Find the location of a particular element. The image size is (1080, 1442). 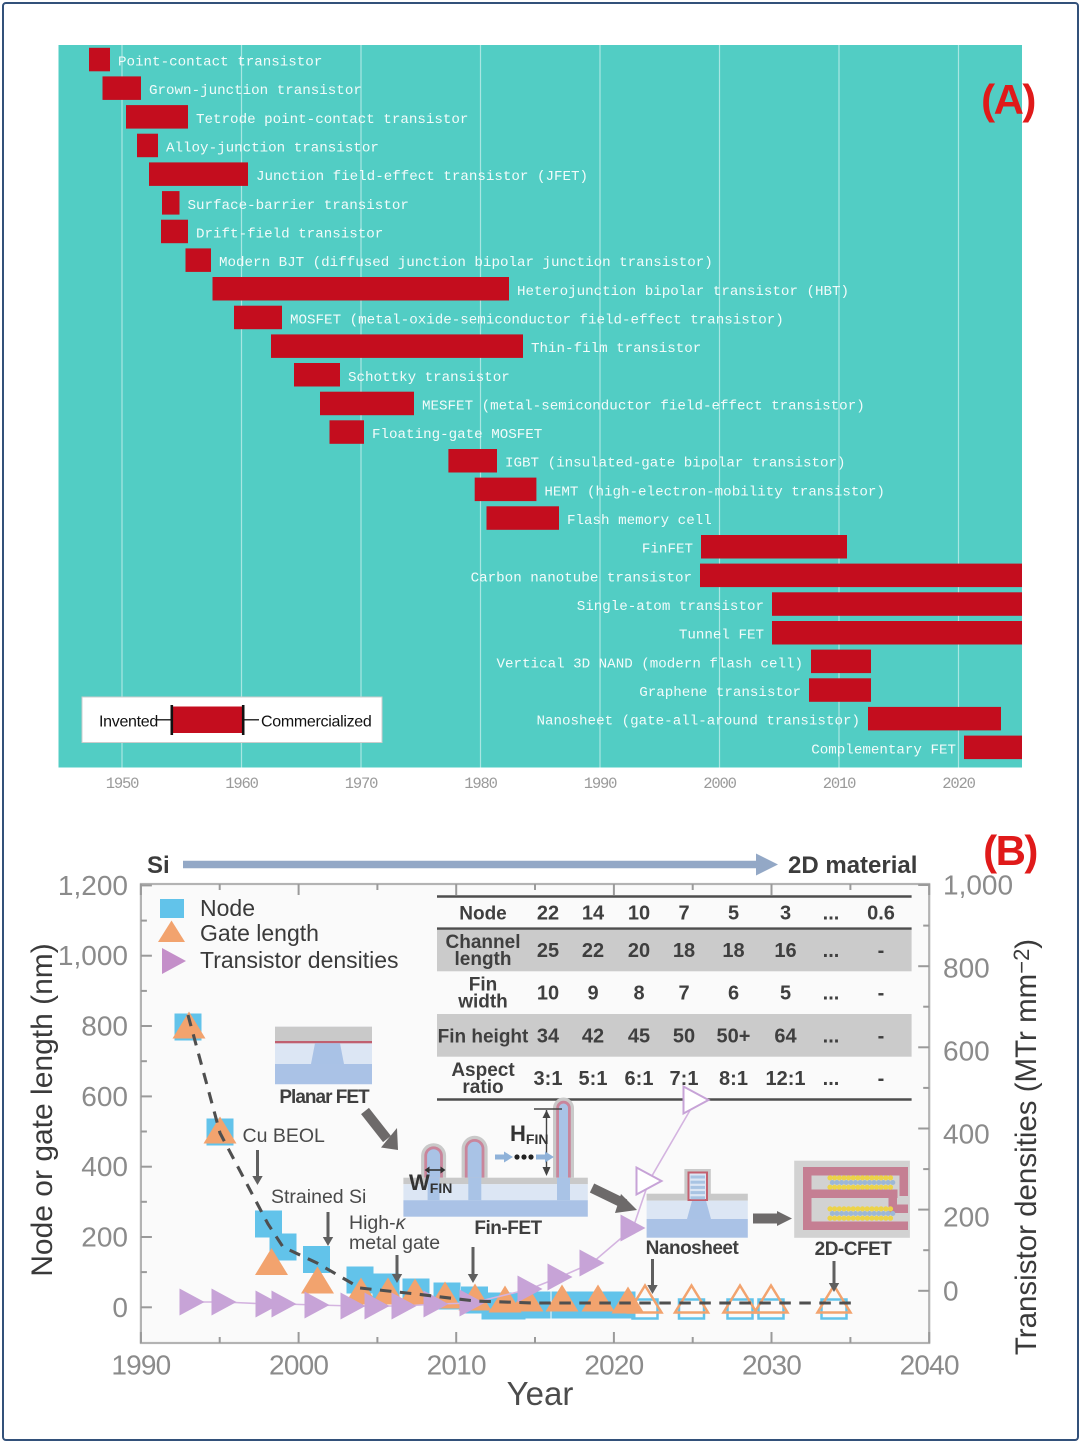

svg-text: Year is located at coordinates (540, 1393).